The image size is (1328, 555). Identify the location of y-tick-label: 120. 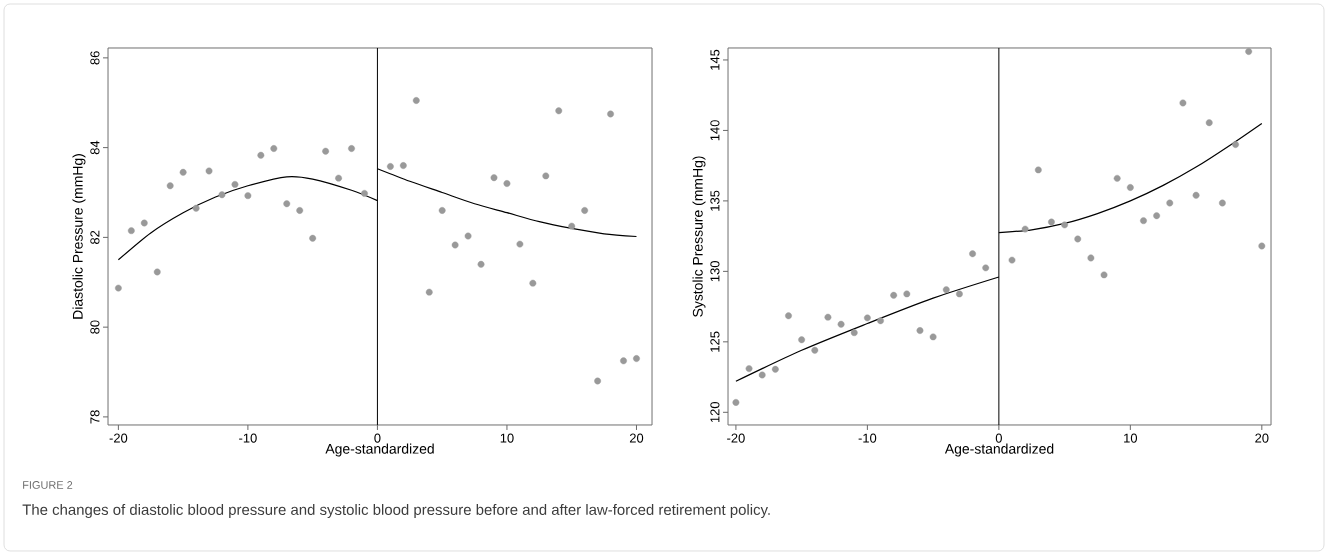
(715, 412).